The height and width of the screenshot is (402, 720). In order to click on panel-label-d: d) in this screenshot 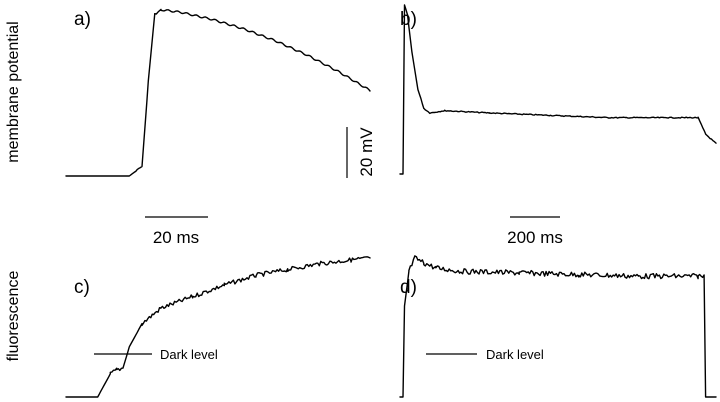, I will do `click(408, 287)`.